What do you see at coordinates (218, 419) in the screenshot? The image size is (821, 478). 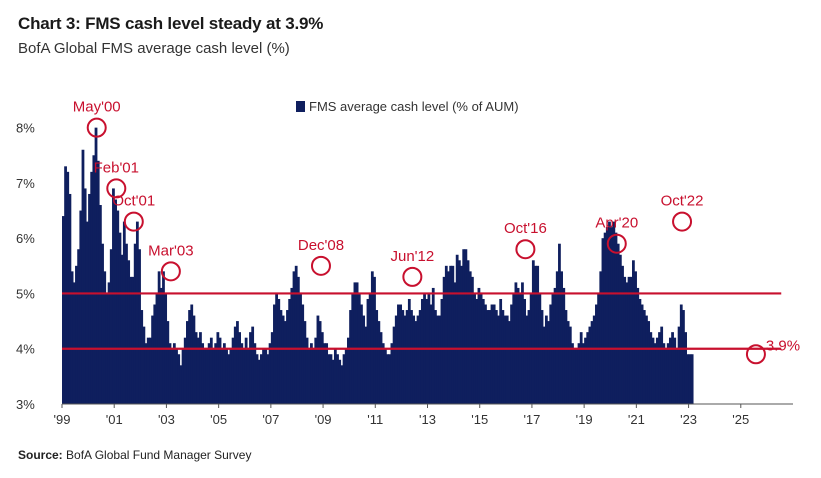 I see `x-tick-label: '05` at bounding box center [218, 419].